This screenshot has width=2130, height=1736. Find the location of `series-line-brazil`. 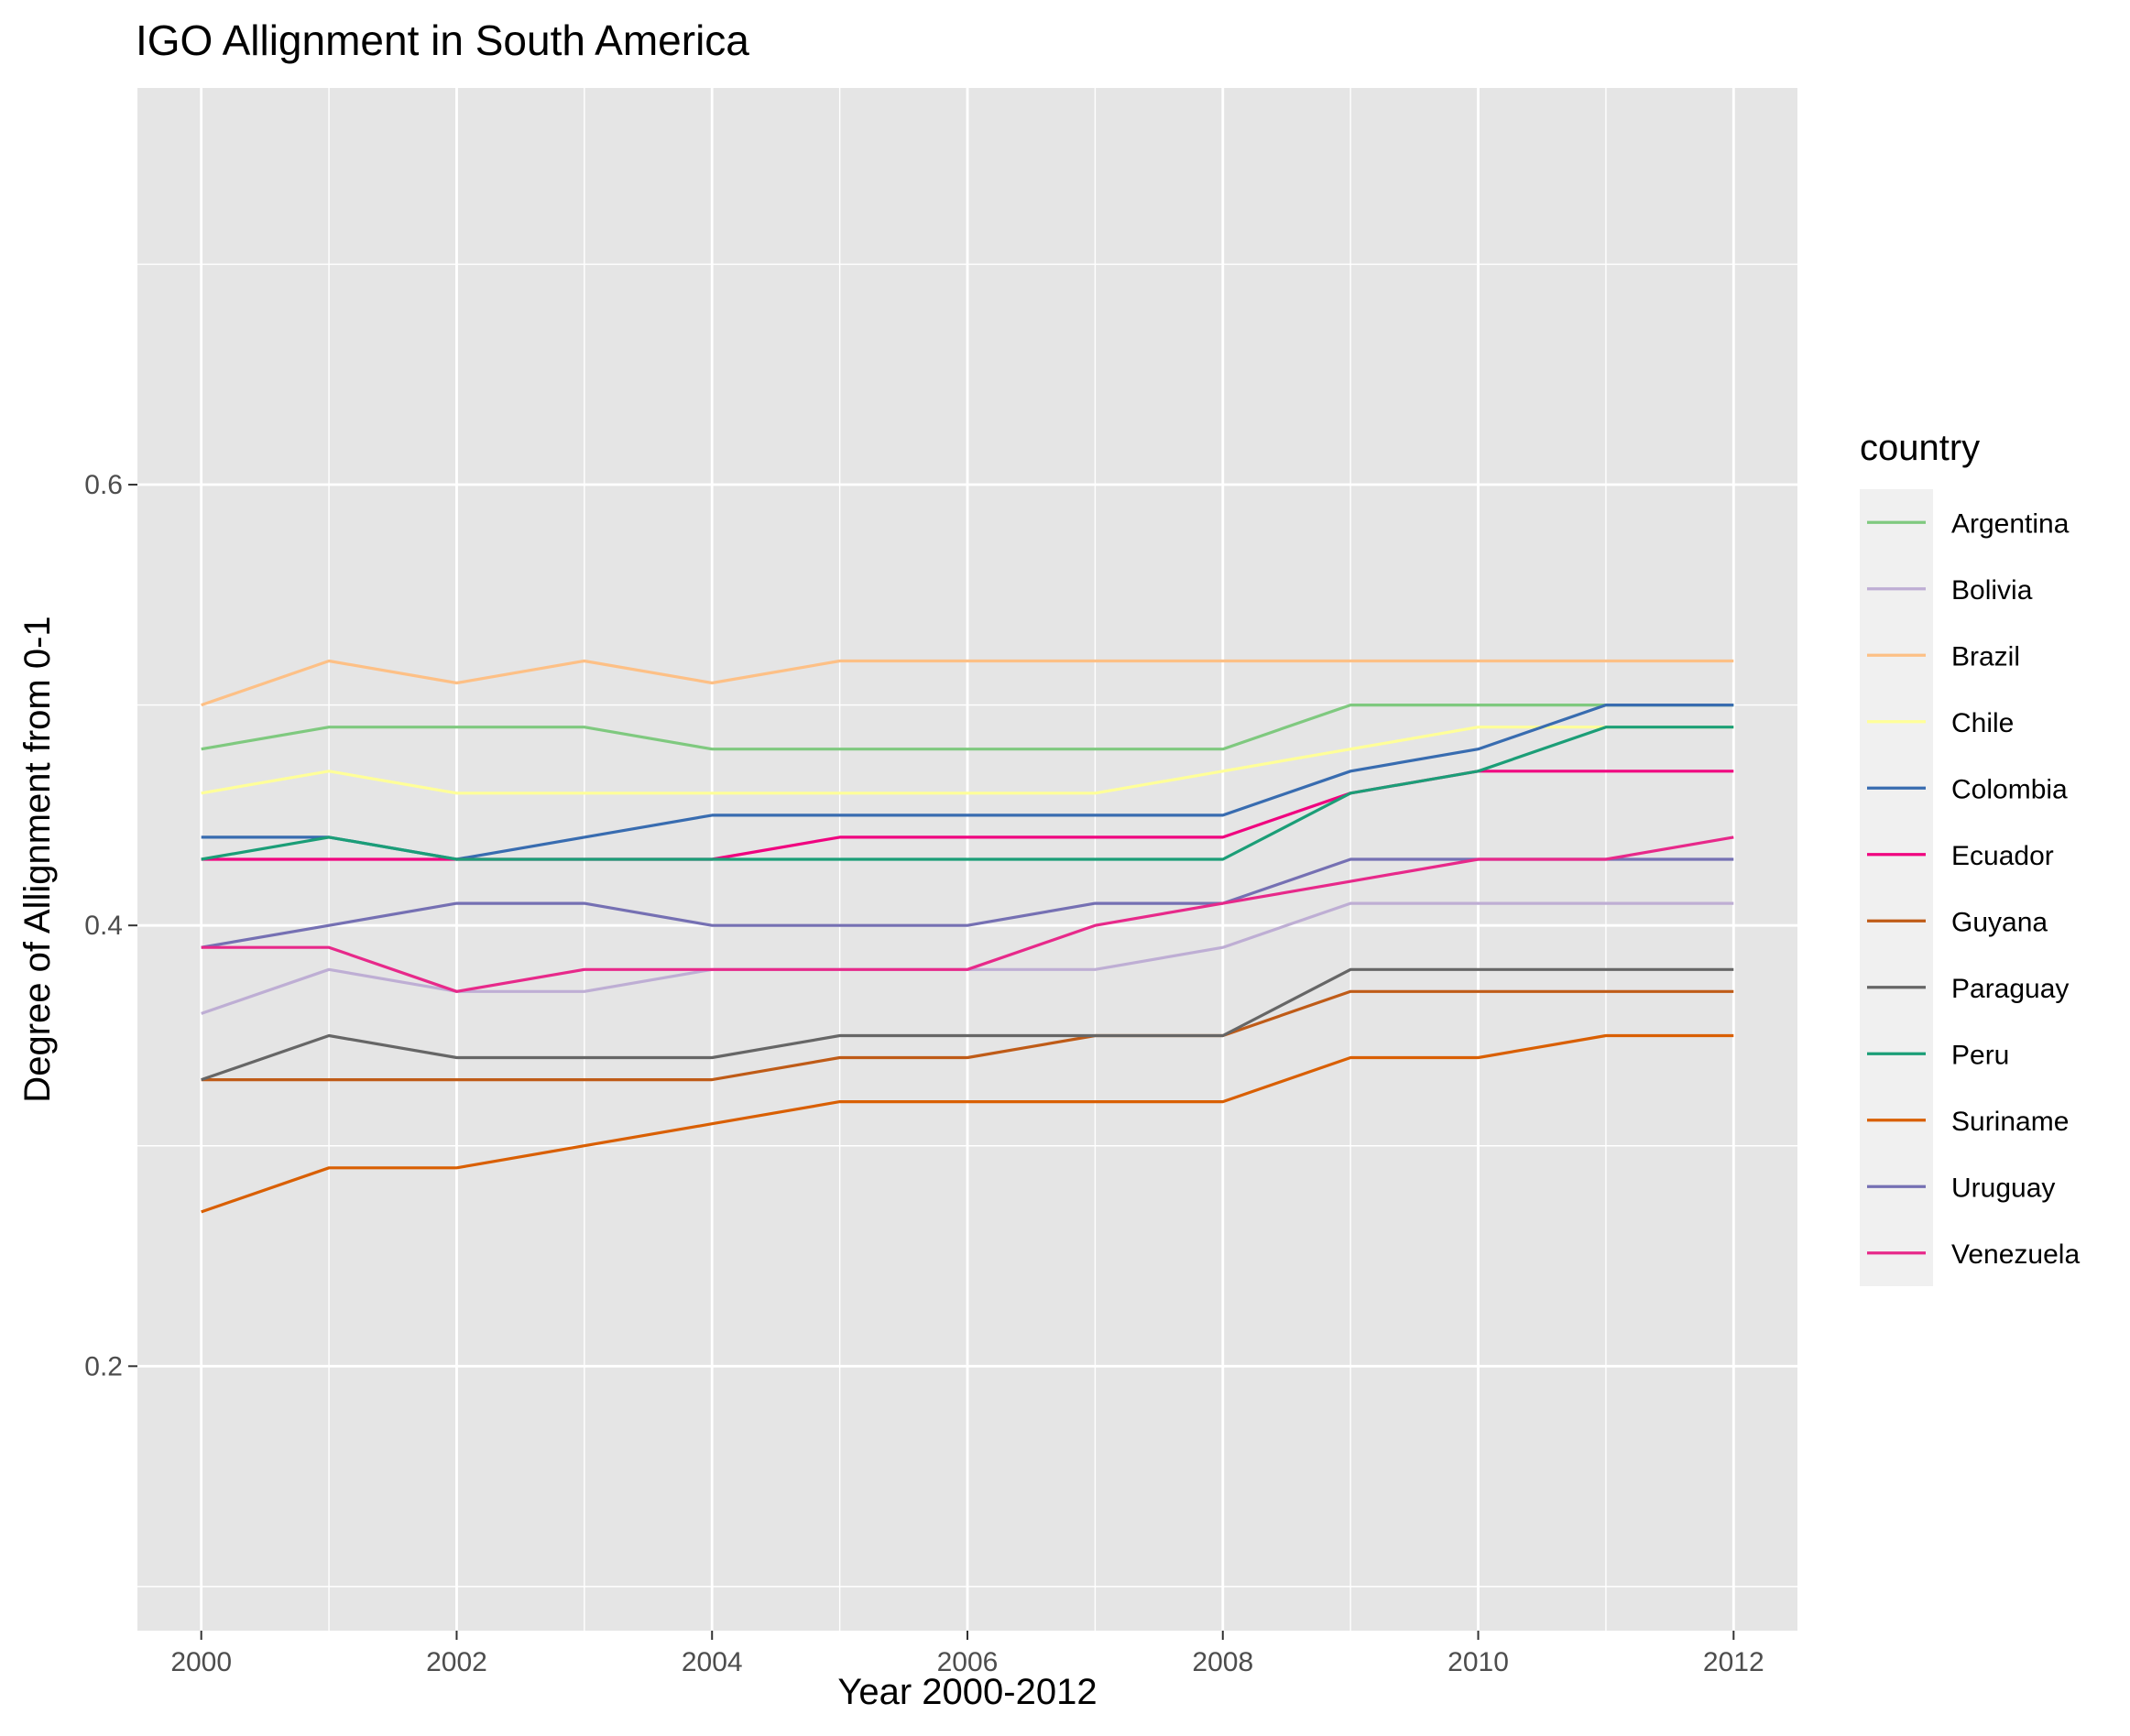

series-line-brazil is located at coordinates (968, 683).